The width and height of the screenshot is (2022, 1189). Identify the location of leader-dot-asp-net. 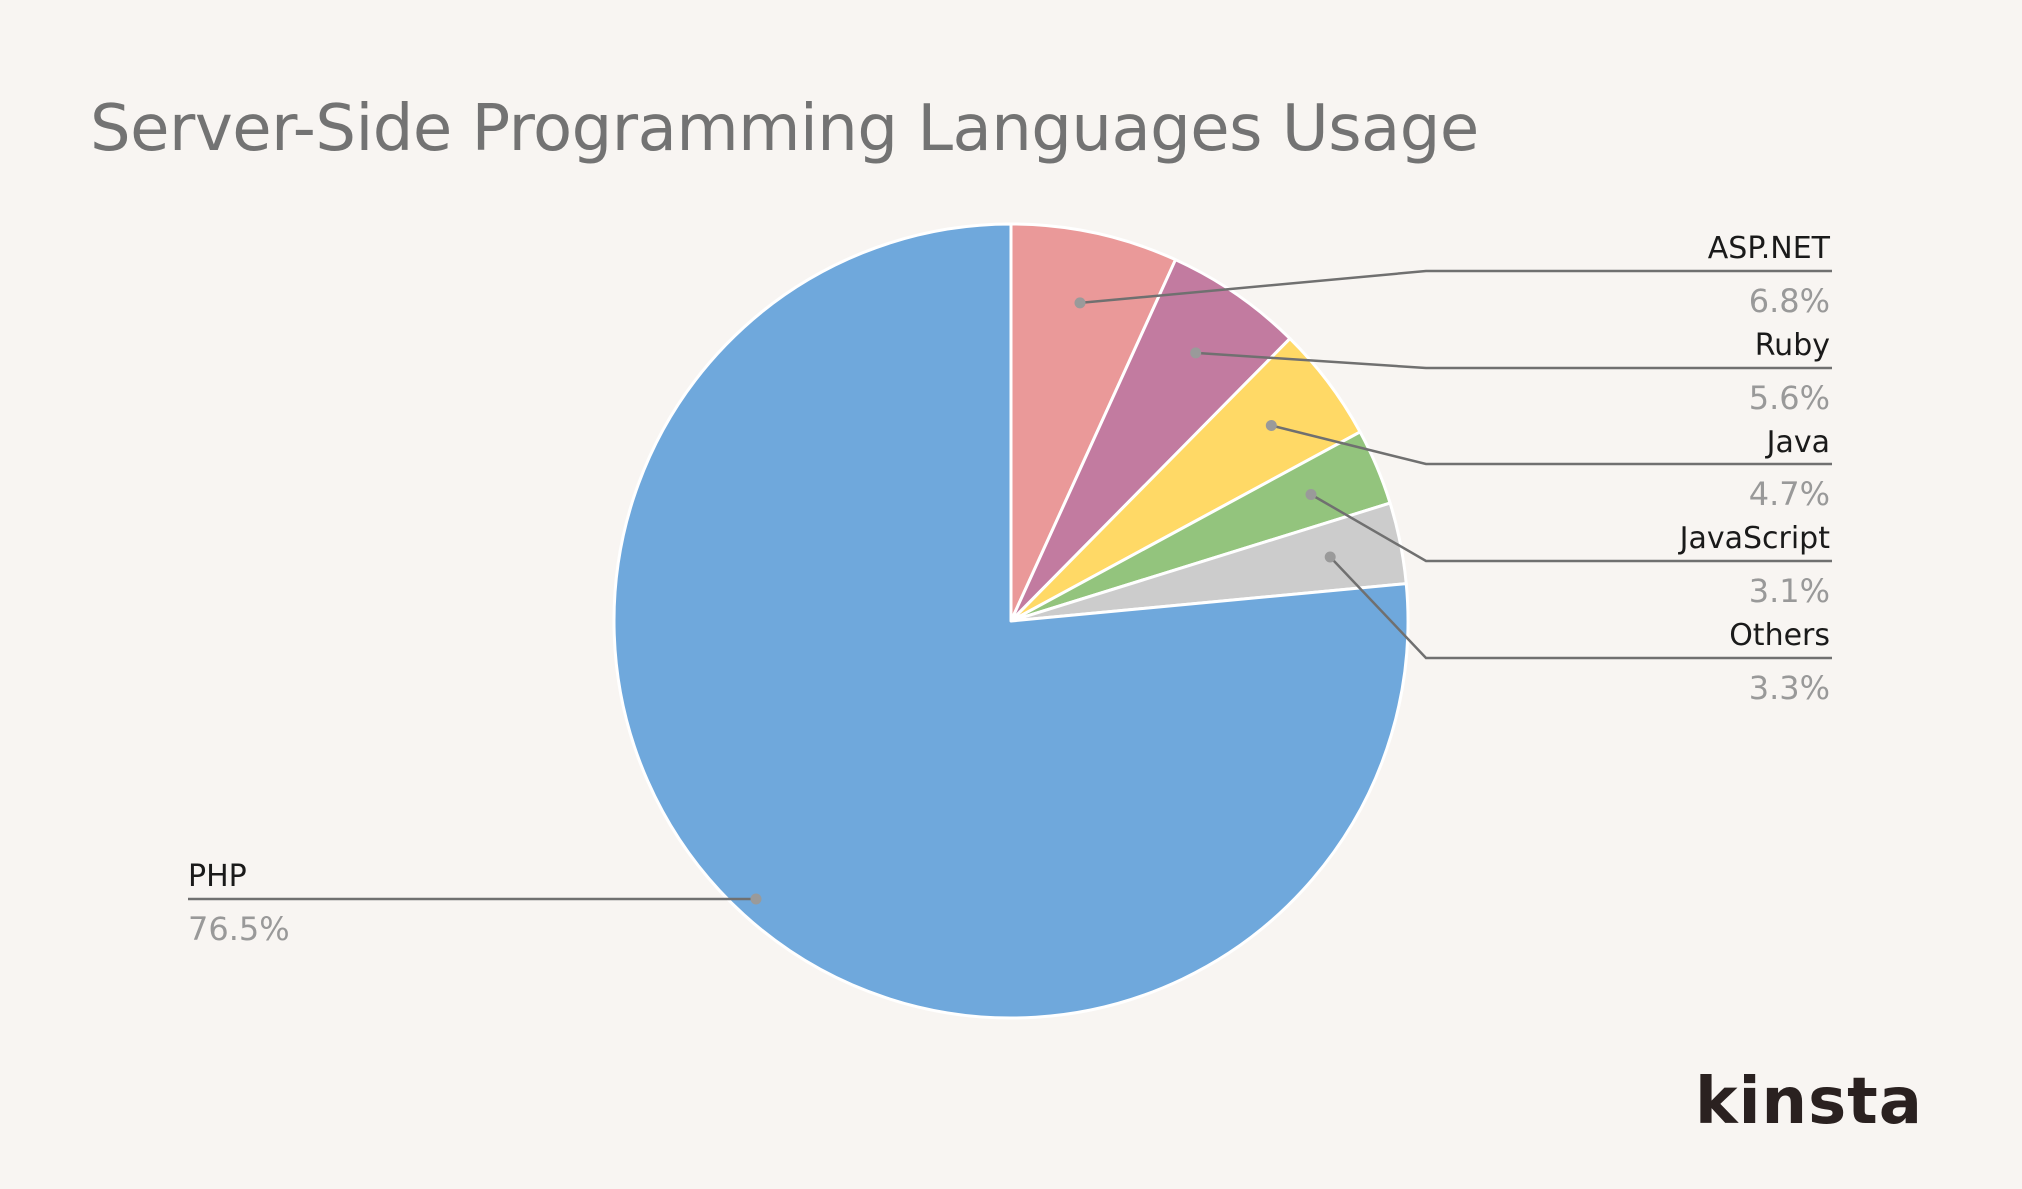
(1080, 303).